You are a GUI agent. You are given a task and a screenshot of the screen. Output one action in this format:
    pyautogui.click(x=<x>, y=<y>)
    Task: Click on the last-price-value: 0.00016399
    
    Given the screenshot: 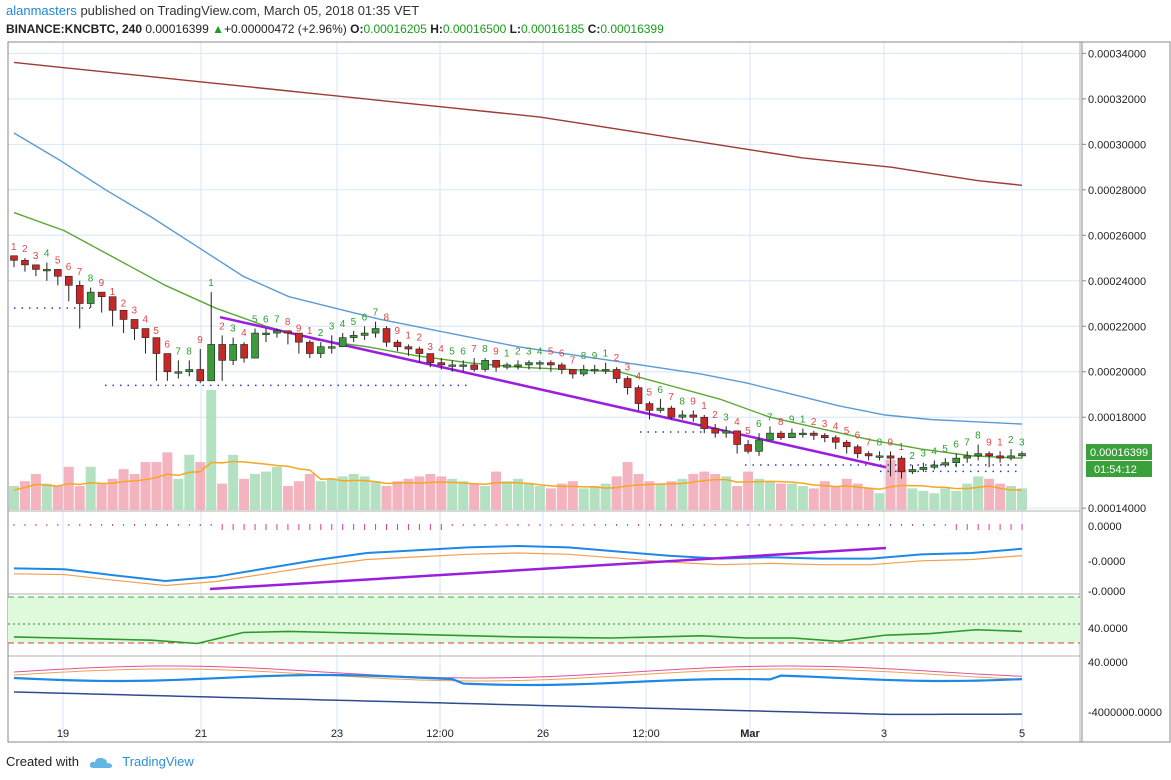 What is the action you would take?
    pyautogui.click(x=1119, y=453)
    